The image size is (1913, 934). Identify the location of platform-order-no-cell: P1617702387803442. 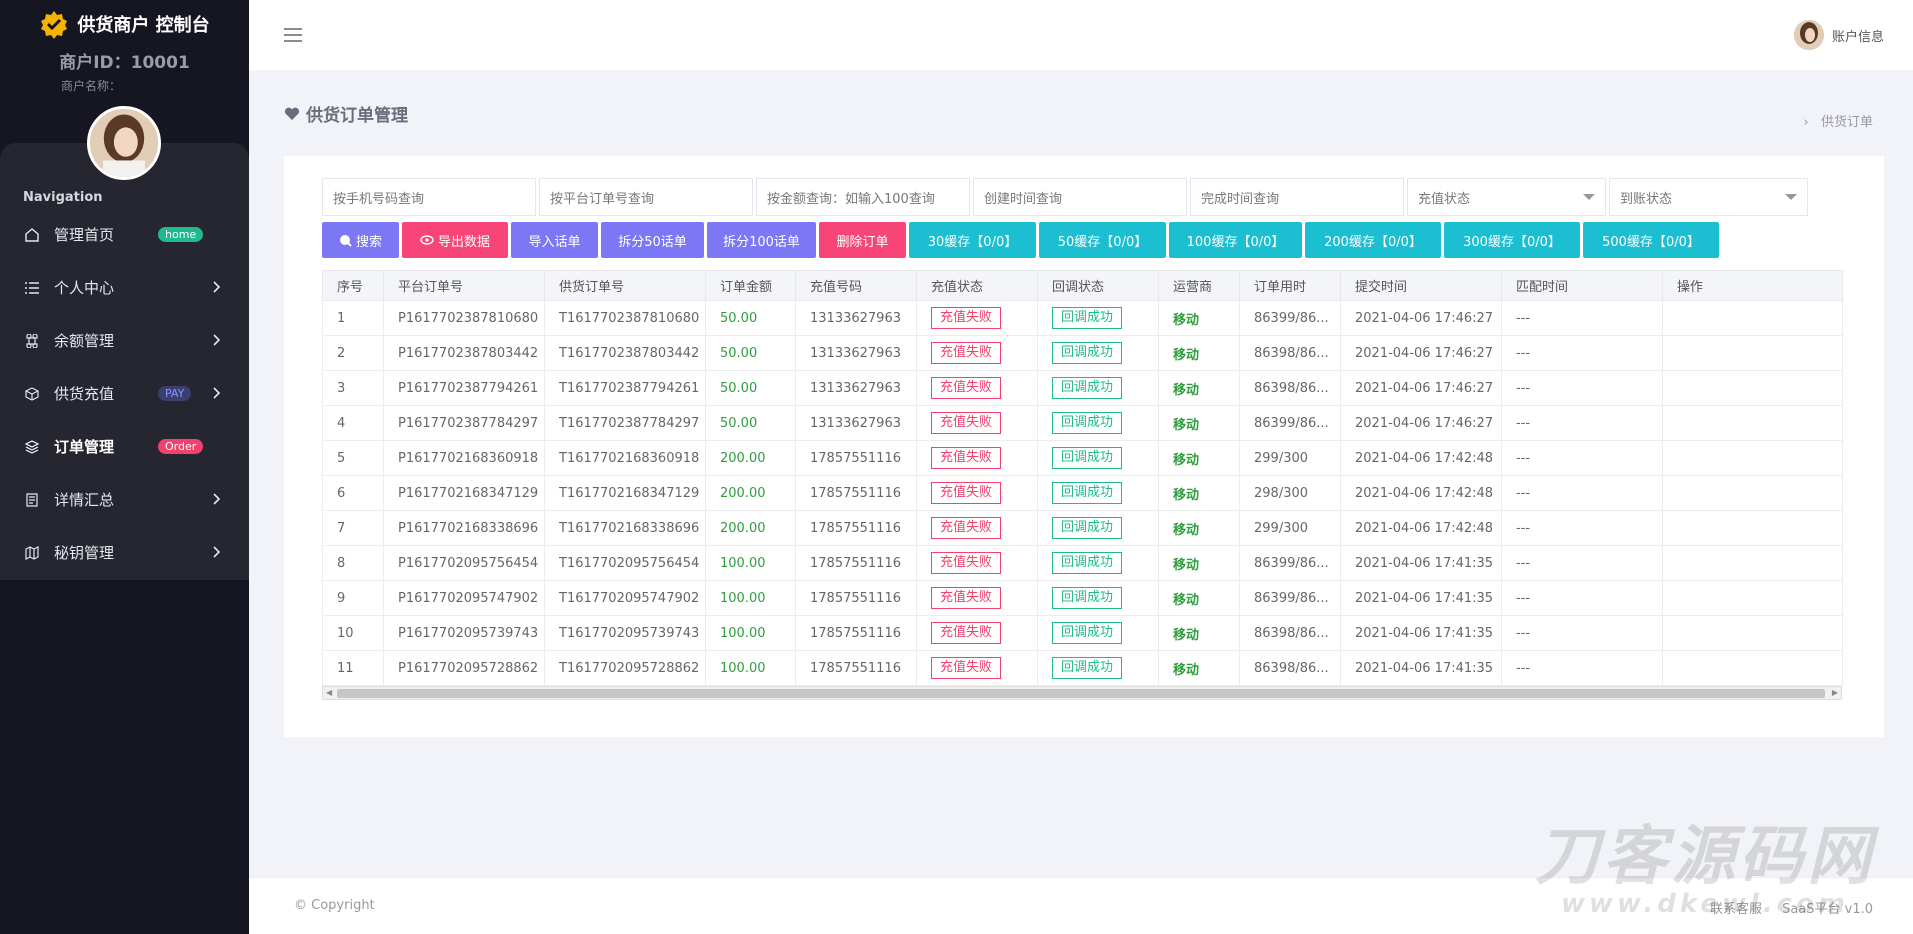
(464, 353).